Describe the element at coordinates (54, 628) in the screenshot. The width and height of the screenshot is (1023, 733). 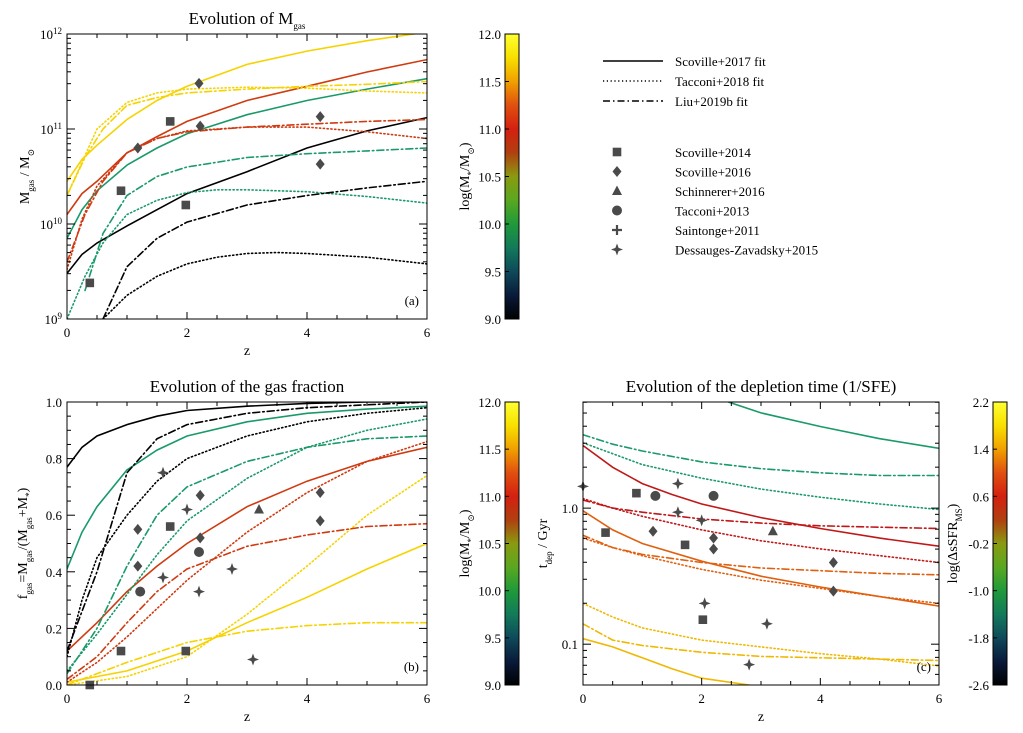
I see `y-tick-label: 0.2` at that location.